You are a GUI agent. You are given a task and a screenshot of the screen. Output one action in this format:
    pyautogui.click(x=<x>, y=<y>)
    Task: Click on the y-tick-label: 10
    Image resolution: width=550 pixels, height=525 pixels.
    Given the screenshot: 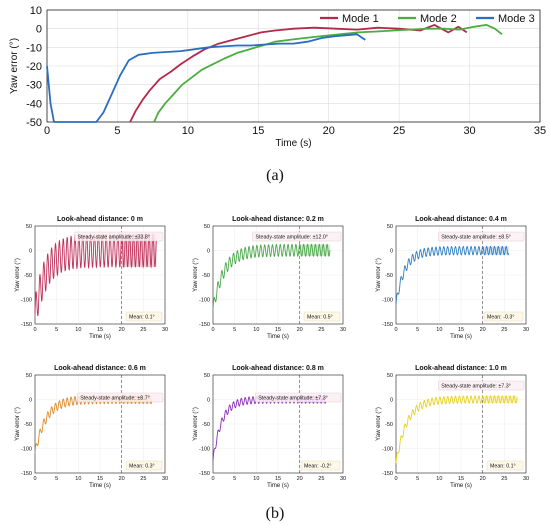 What is the action you would take?
    pyautogui.click(x=36, y=11)
    